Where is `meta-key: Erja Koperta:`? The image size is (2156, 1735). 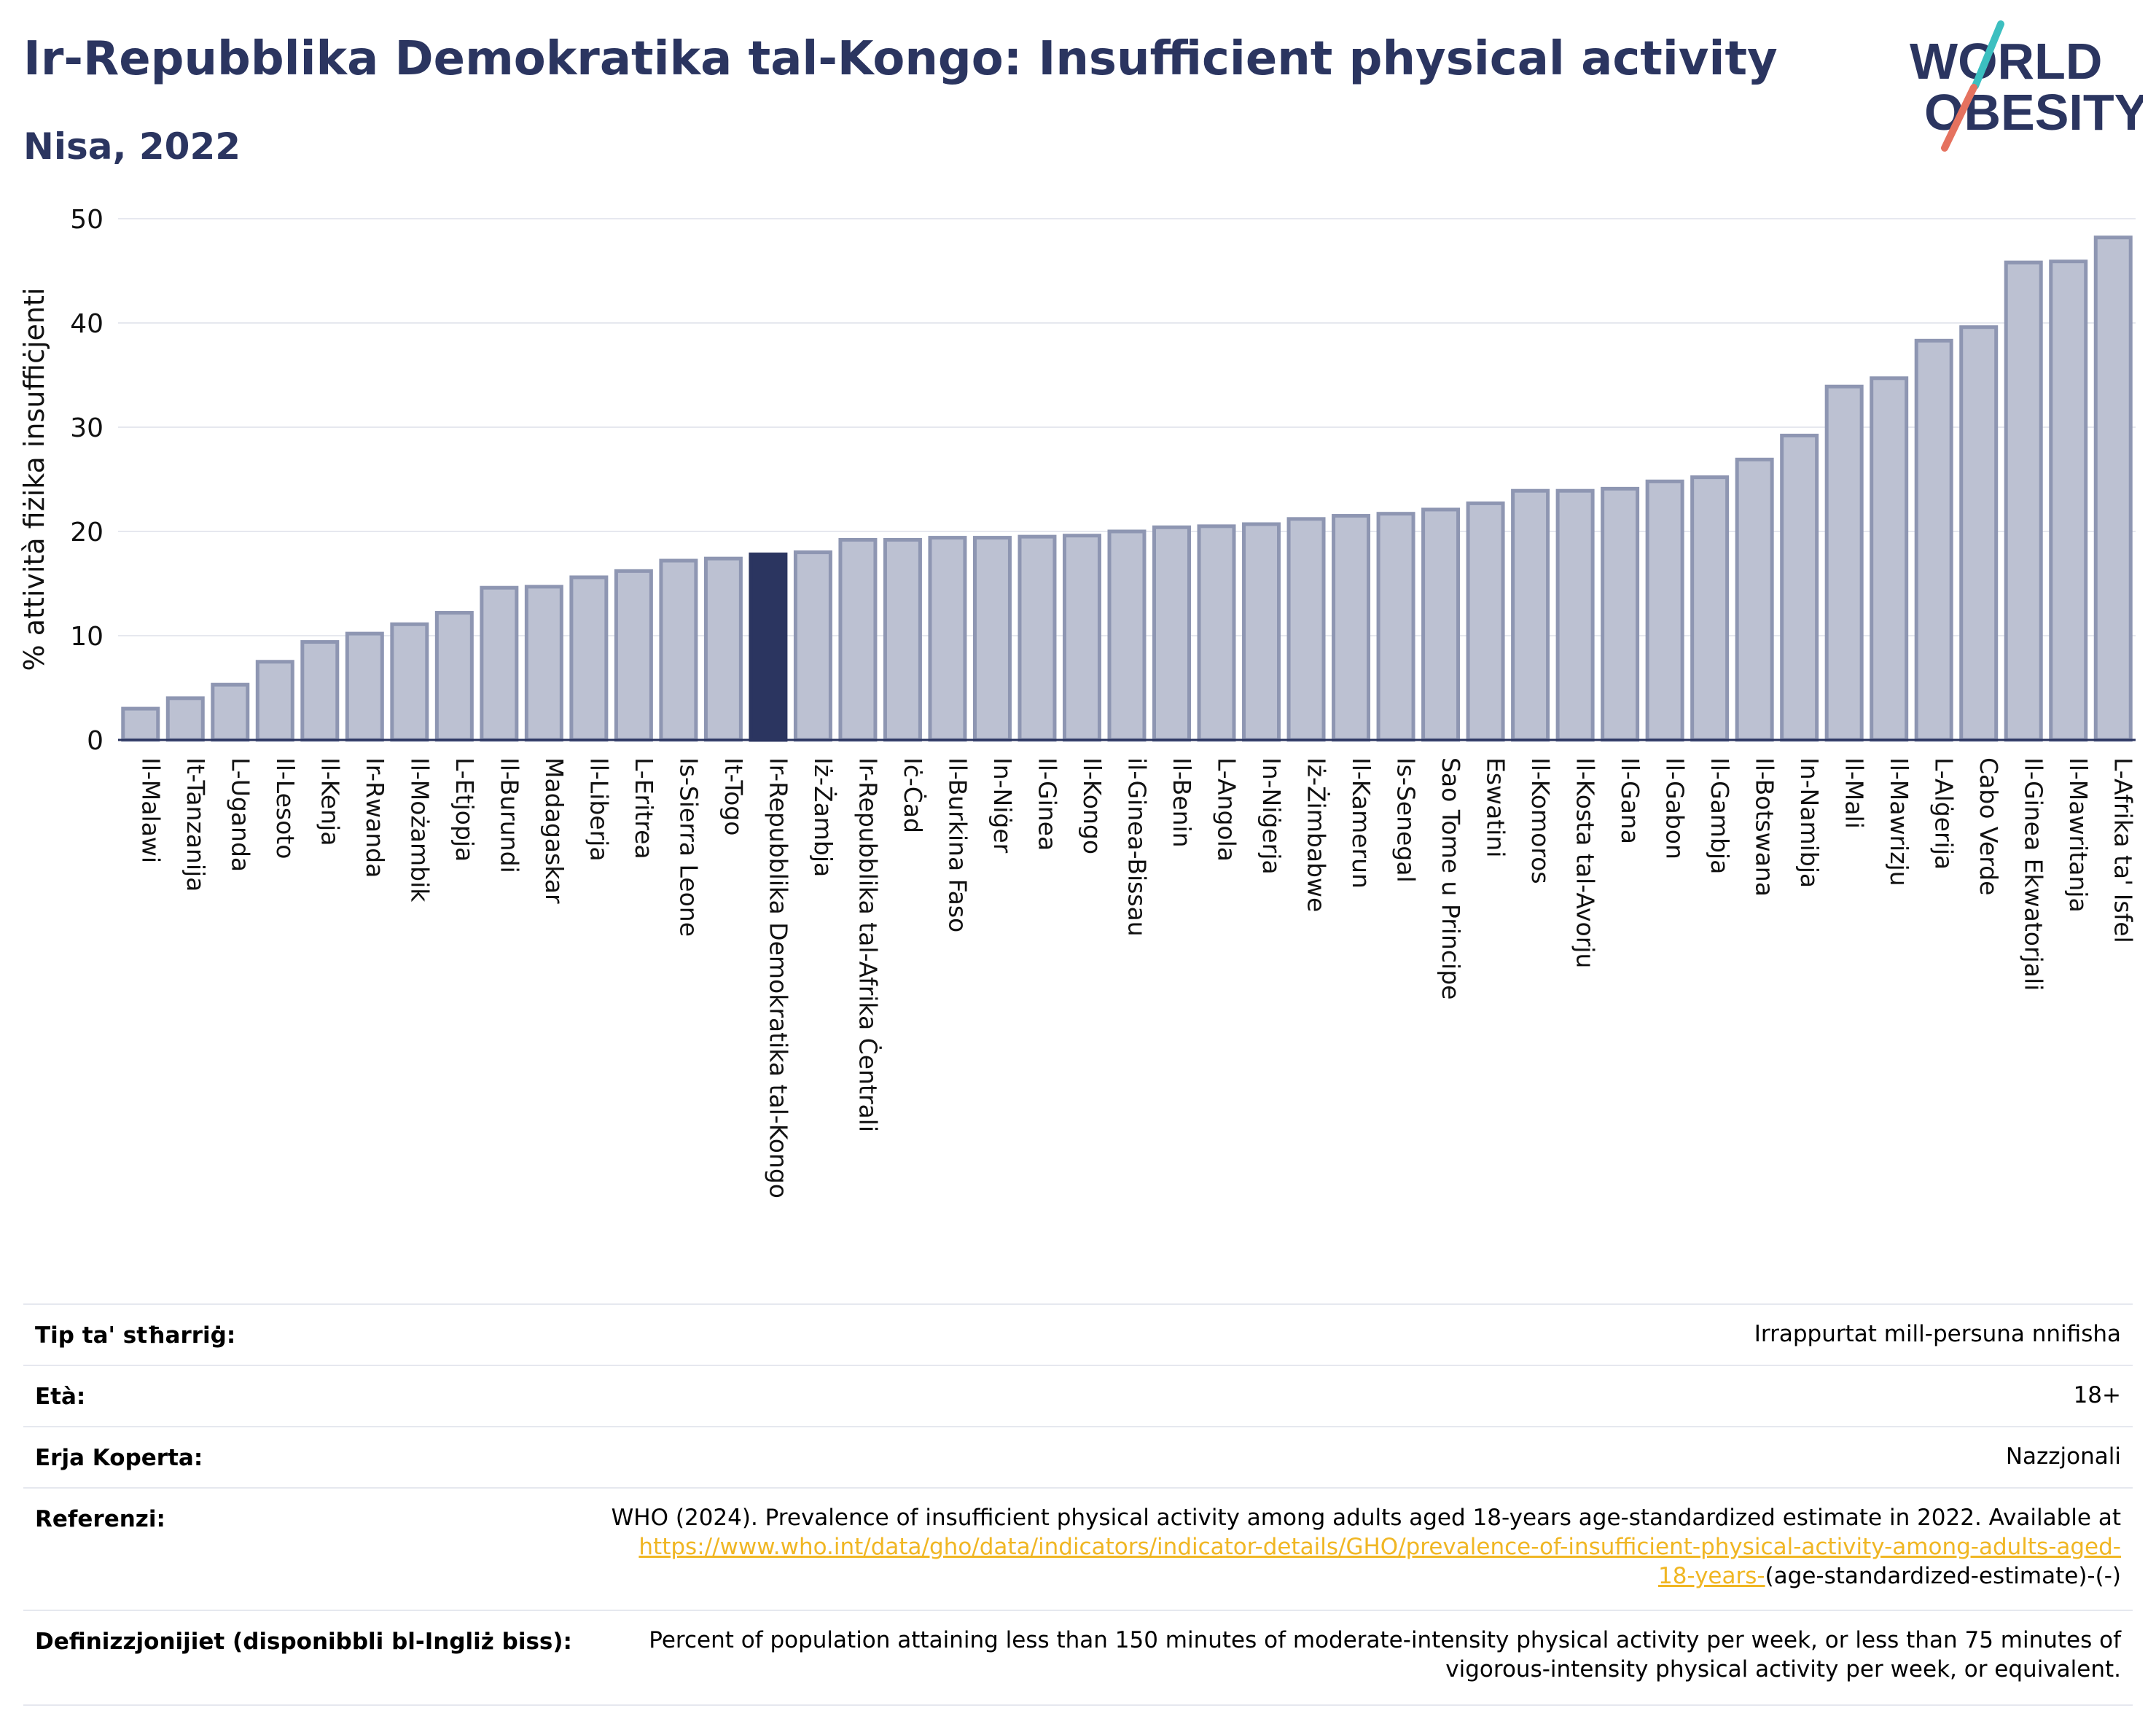
meta-key: Erja Koperta: is located at coordinates (119, 1458).